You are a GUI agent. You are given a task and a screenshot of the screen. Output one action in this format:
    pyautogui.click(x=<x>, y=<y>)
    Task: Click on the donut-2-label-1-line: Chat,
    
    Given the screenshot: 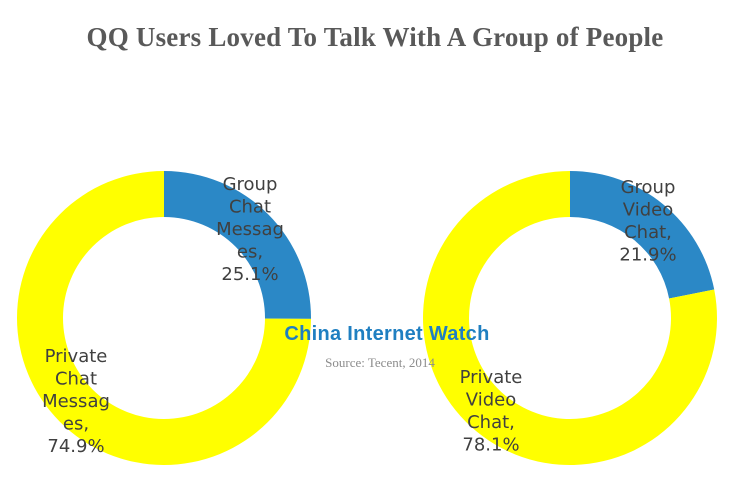 What is the action you would take?
    pyautogui.click(x=648, y=232)
    